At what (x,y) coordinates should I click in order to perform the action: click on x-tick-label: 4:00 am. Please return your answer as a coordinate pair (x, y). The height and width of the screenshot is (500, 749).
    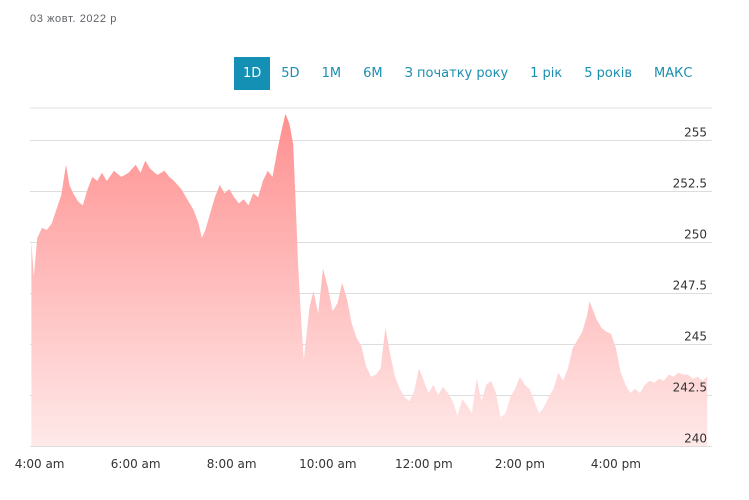
    Looking at the image, I should click on (40, 464).